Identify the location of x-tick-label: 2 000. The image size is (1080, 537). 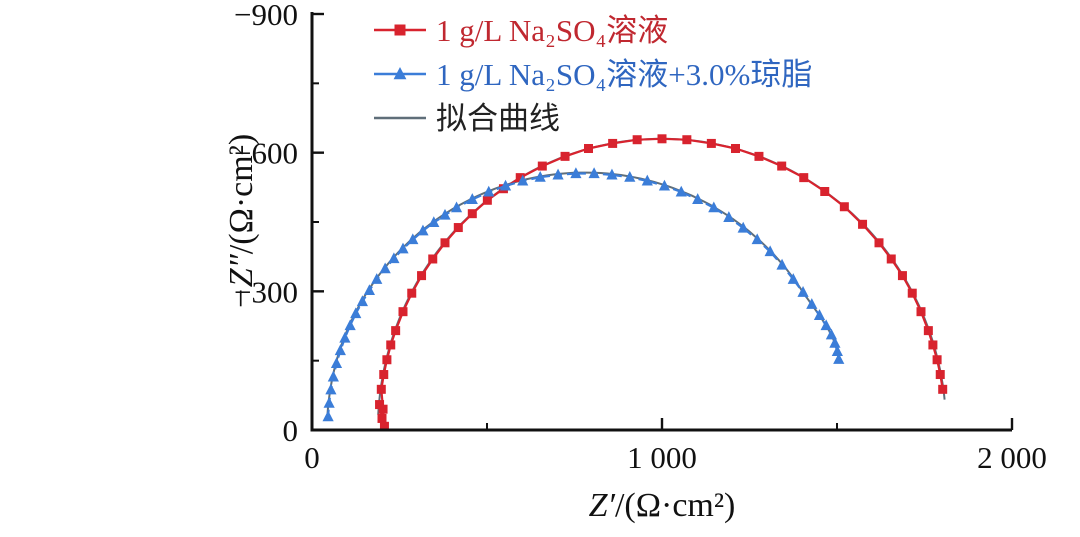
(1012, 457).